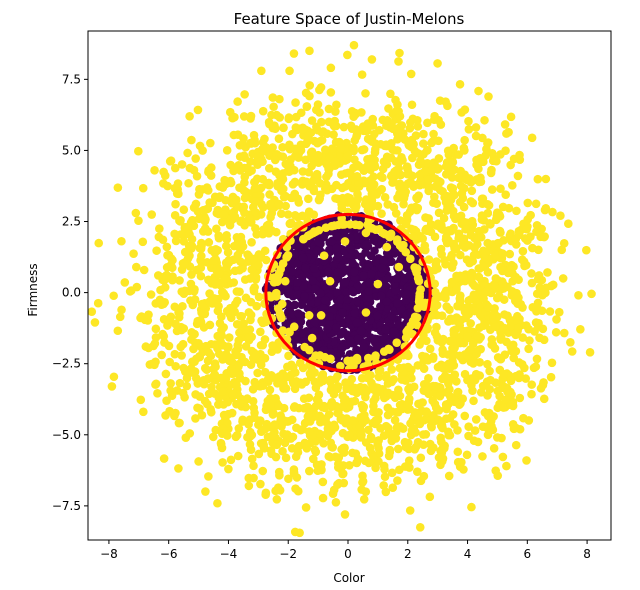  Describe the element at coordinates (408, 554) in the screenshot. I see `x-tick-label: 2` at that location.